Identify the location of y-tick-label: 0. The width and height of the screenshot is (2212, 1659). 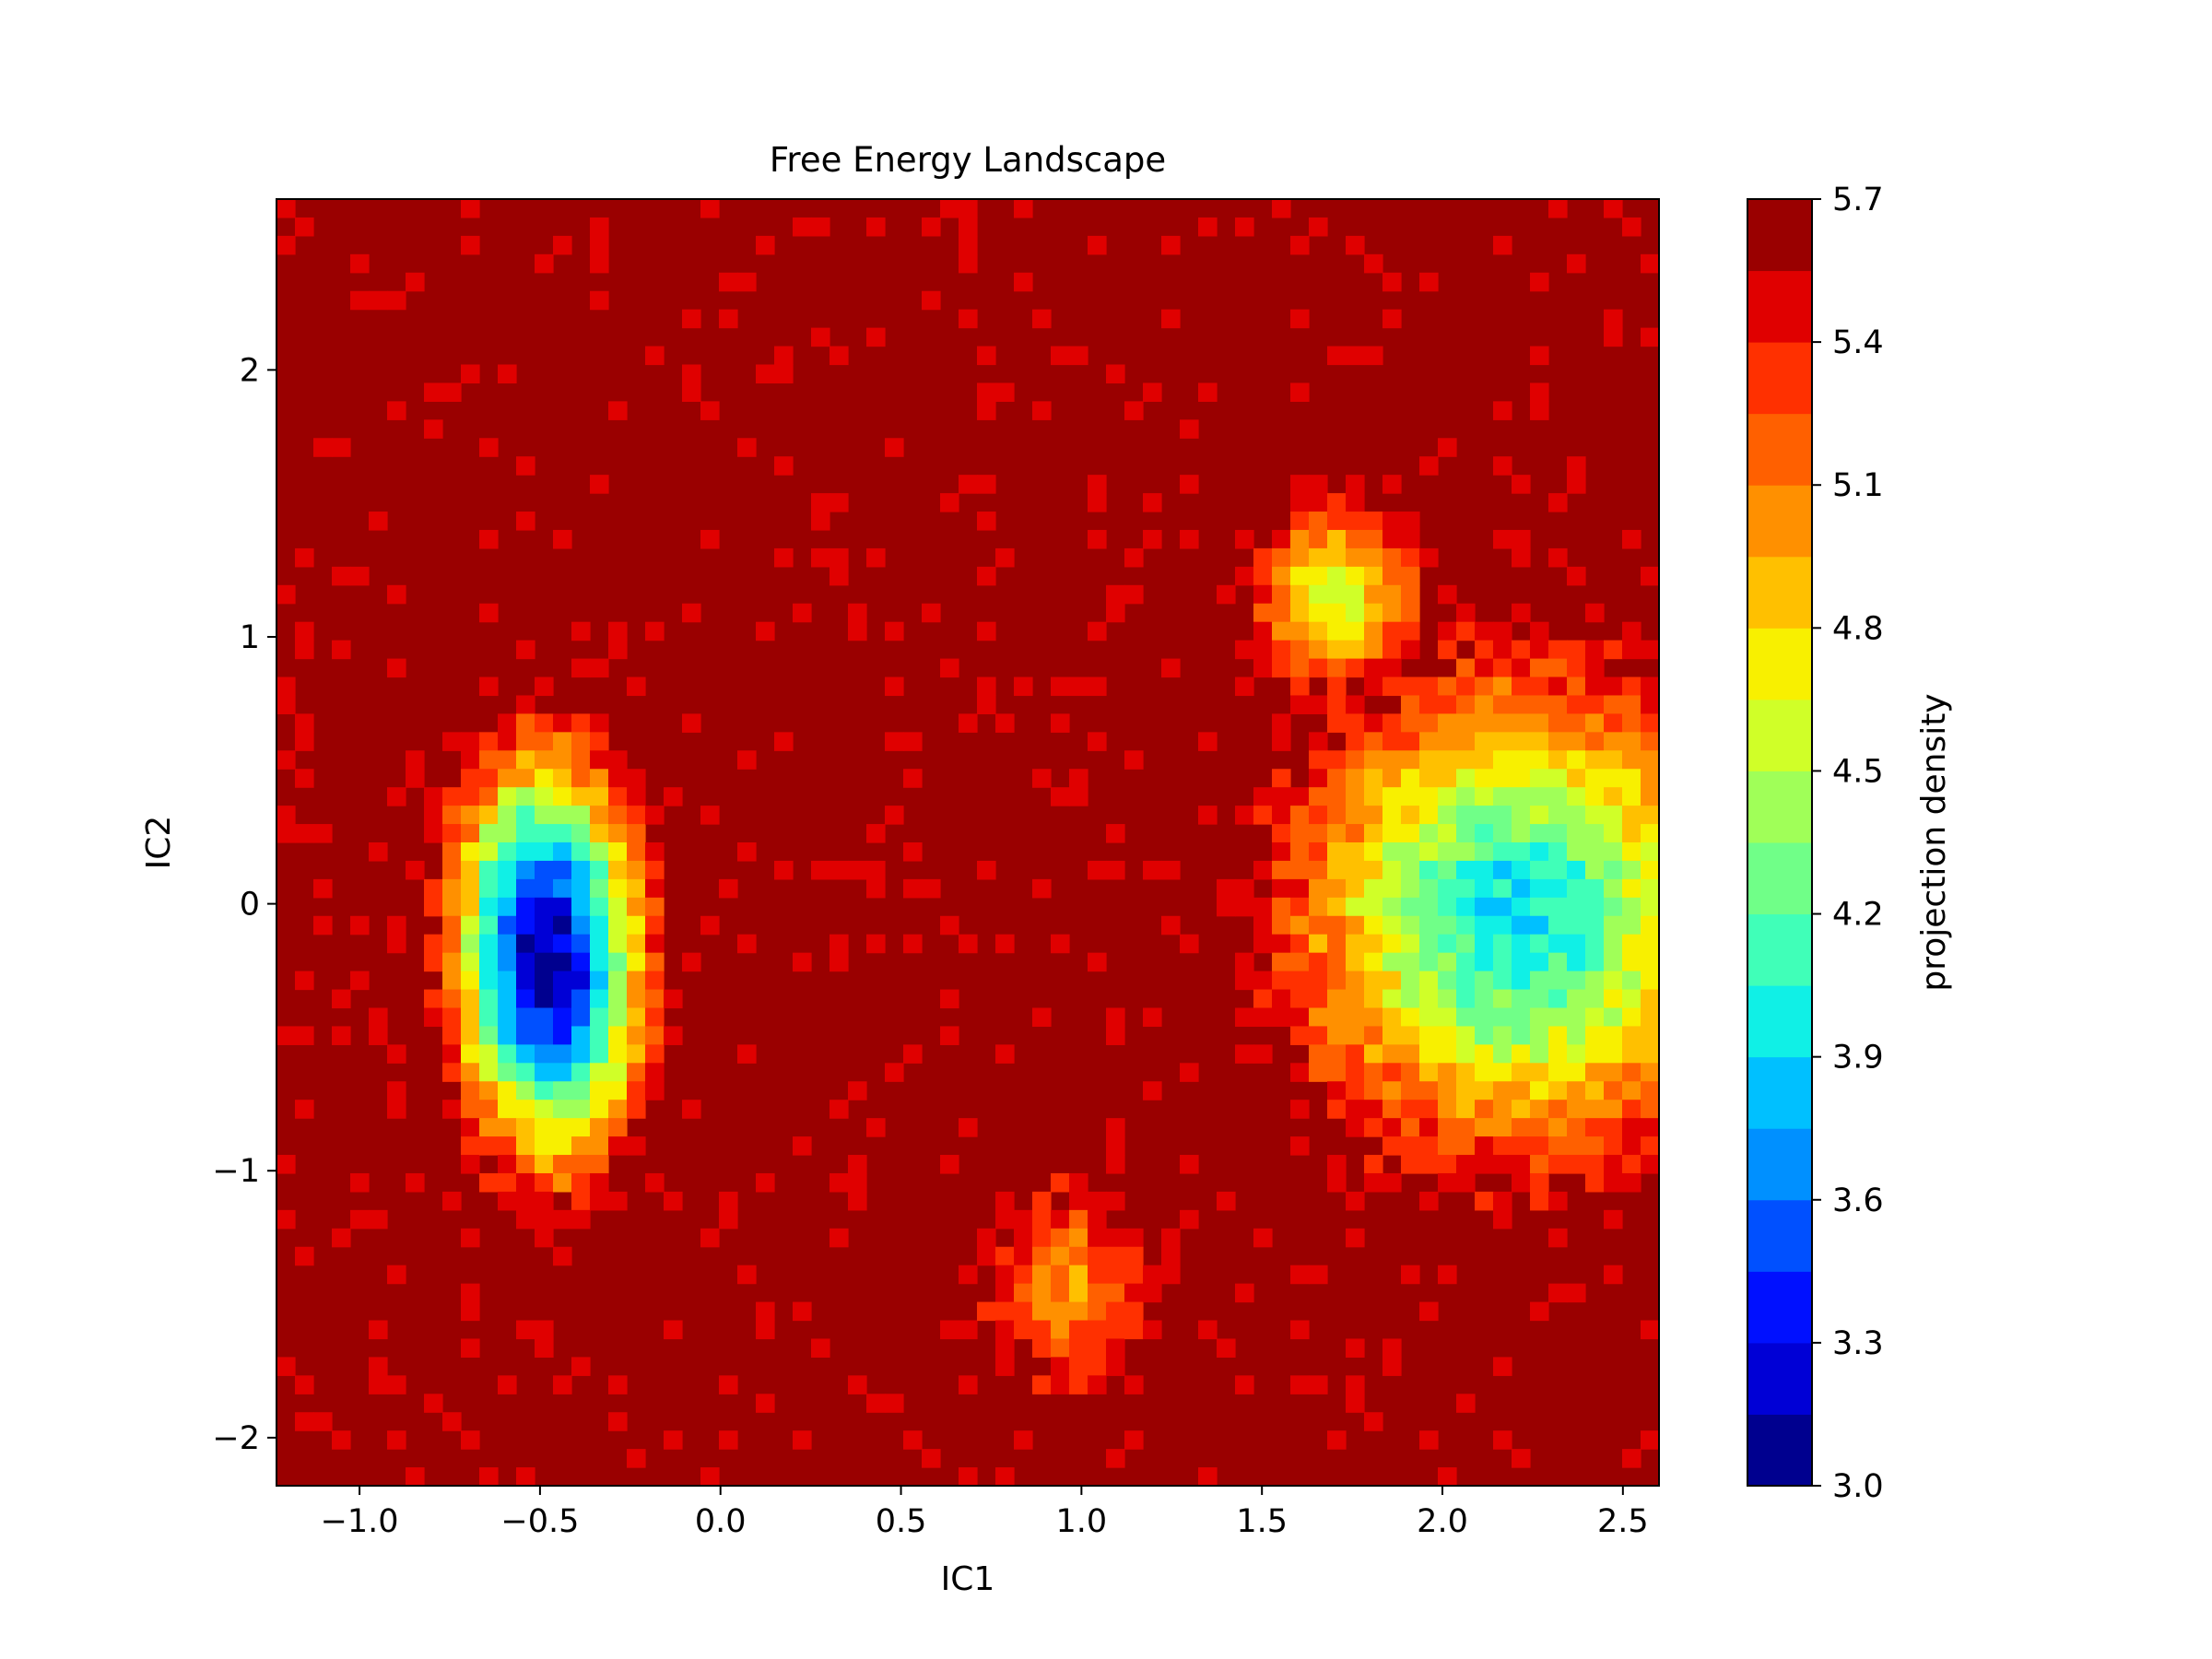
(250, 905).